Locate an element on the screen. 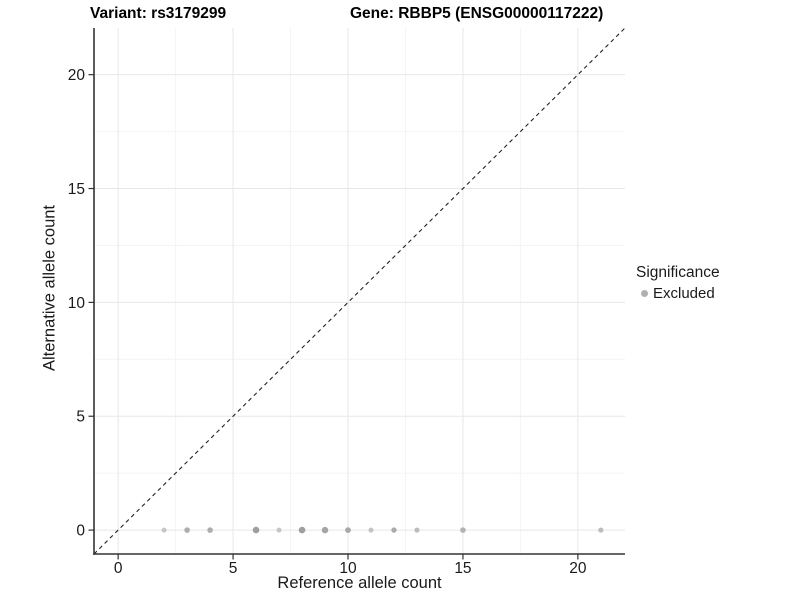 This screenshot has width=800, height=600. plot-title-gene: Gene: RBBP5 (ENSG00000117222) is located at coordinates (477, 13).